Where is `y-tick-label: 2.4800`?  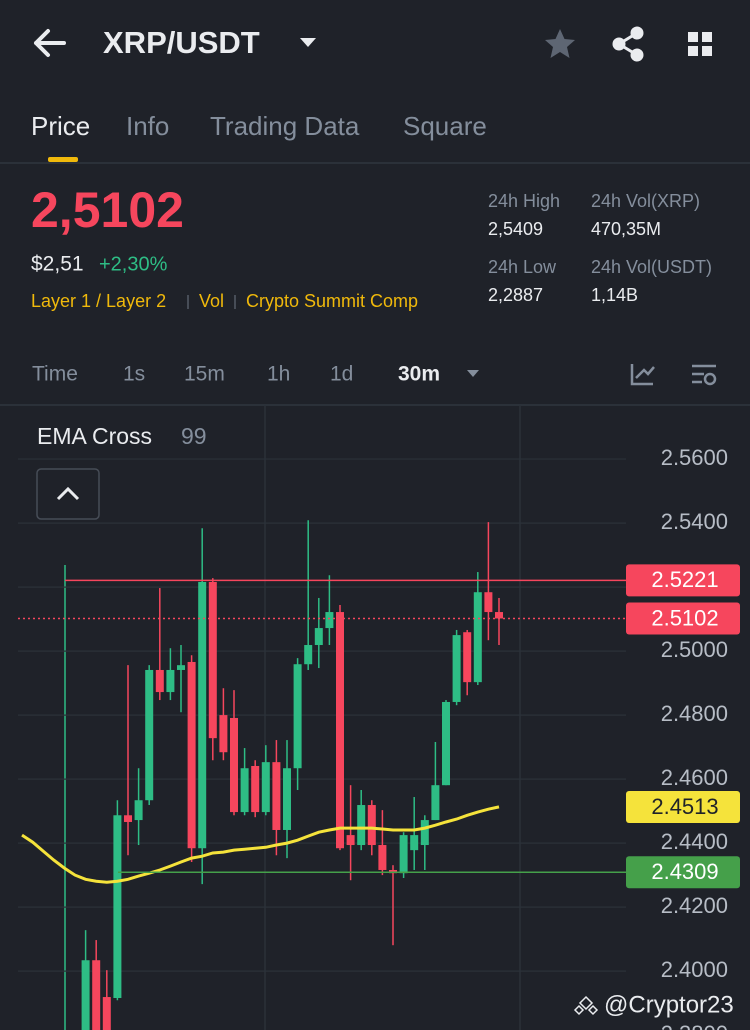
y-tick-label: 2.4800 is located at coordinates (694, 713).